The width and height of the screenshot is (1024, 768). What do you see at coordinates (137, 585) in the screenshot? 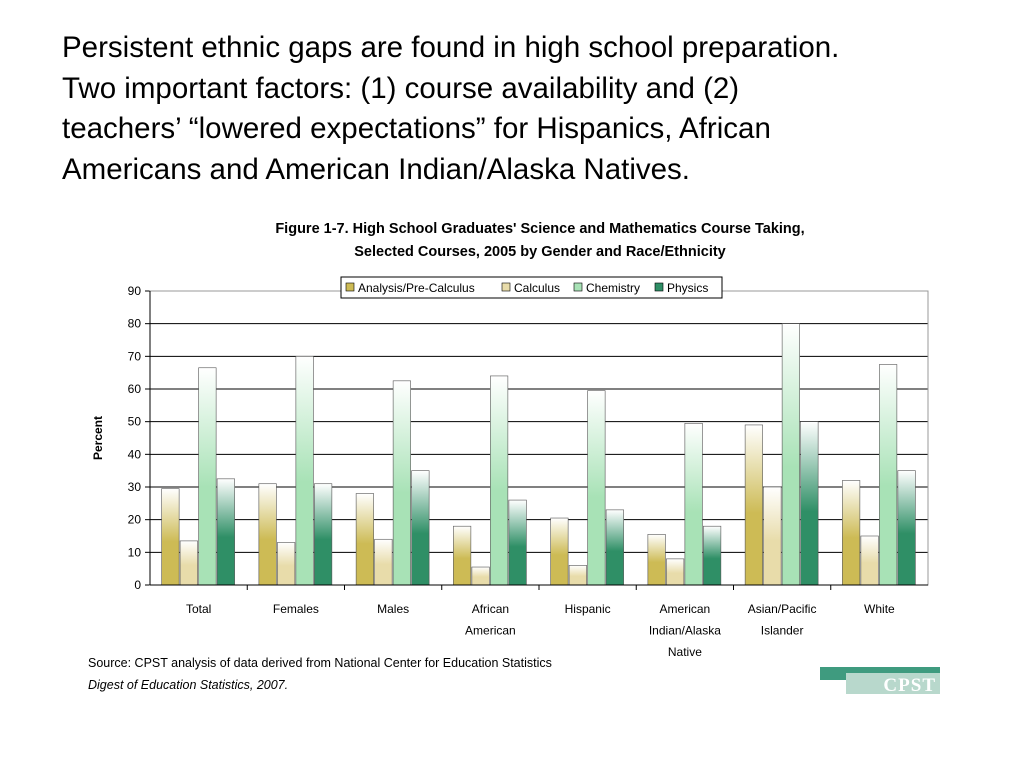
I see `y-tick-label: 0` at bounding box center [137, 585].